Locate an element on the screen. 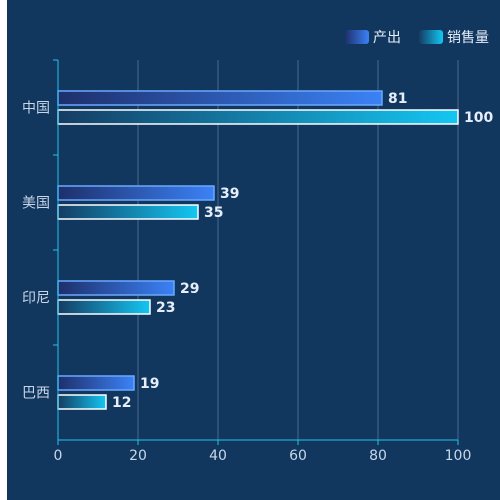  bar-value-label: 39 is located at coordinates (229, 194).